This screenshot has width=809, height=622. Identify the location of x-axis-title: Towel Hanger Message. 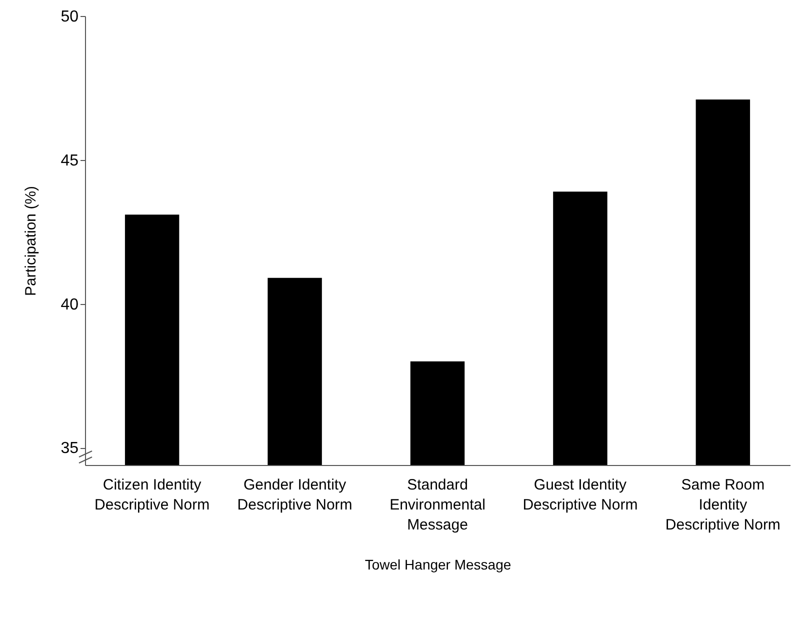
(438, 564).